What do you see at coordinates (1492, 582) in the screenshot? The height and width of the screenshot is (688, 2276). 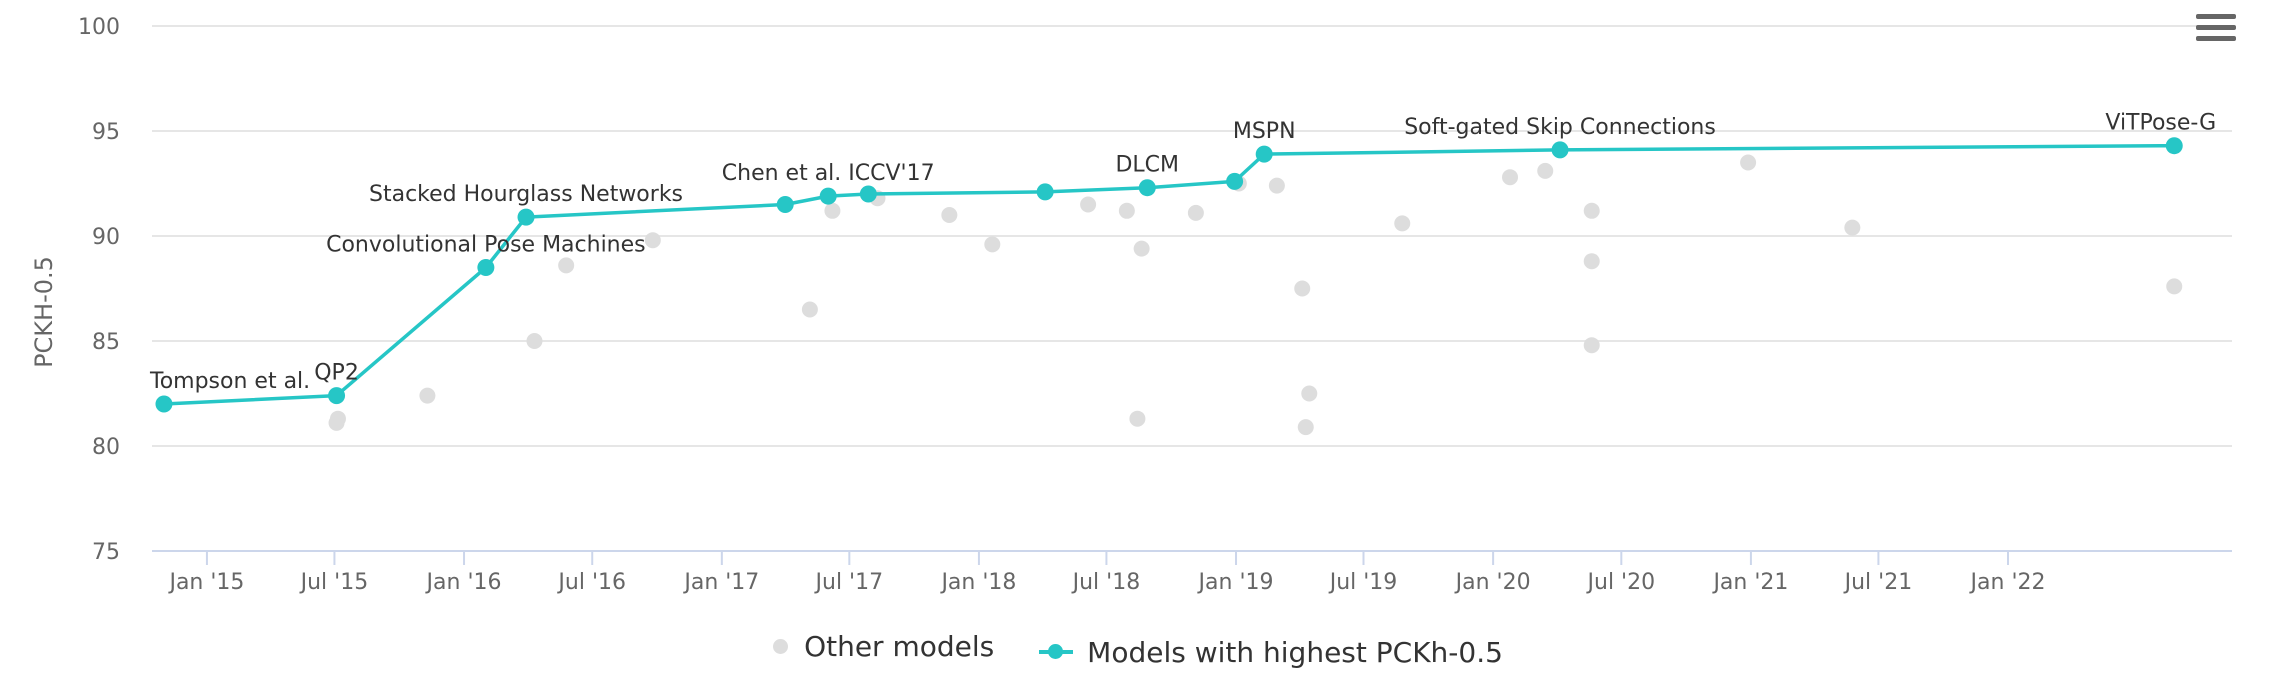 I see `x-tick-label: Jan '20` at bounding box center [1492, 582].